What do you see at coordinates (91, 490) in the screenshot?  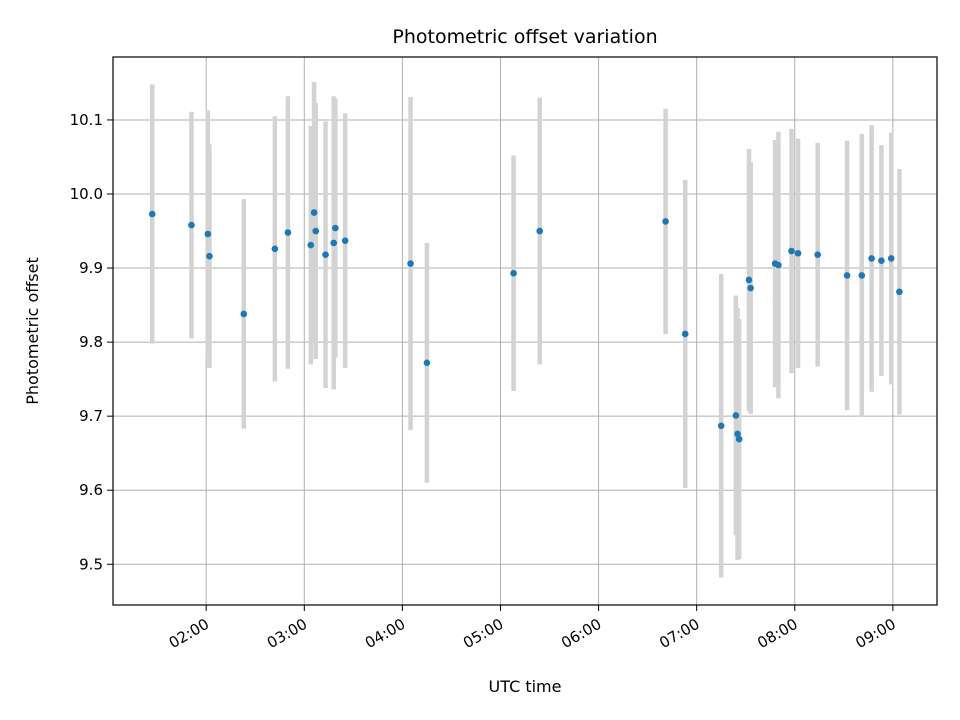 I see `y-tick-label: 9.6` at bounding box center [91, 490].